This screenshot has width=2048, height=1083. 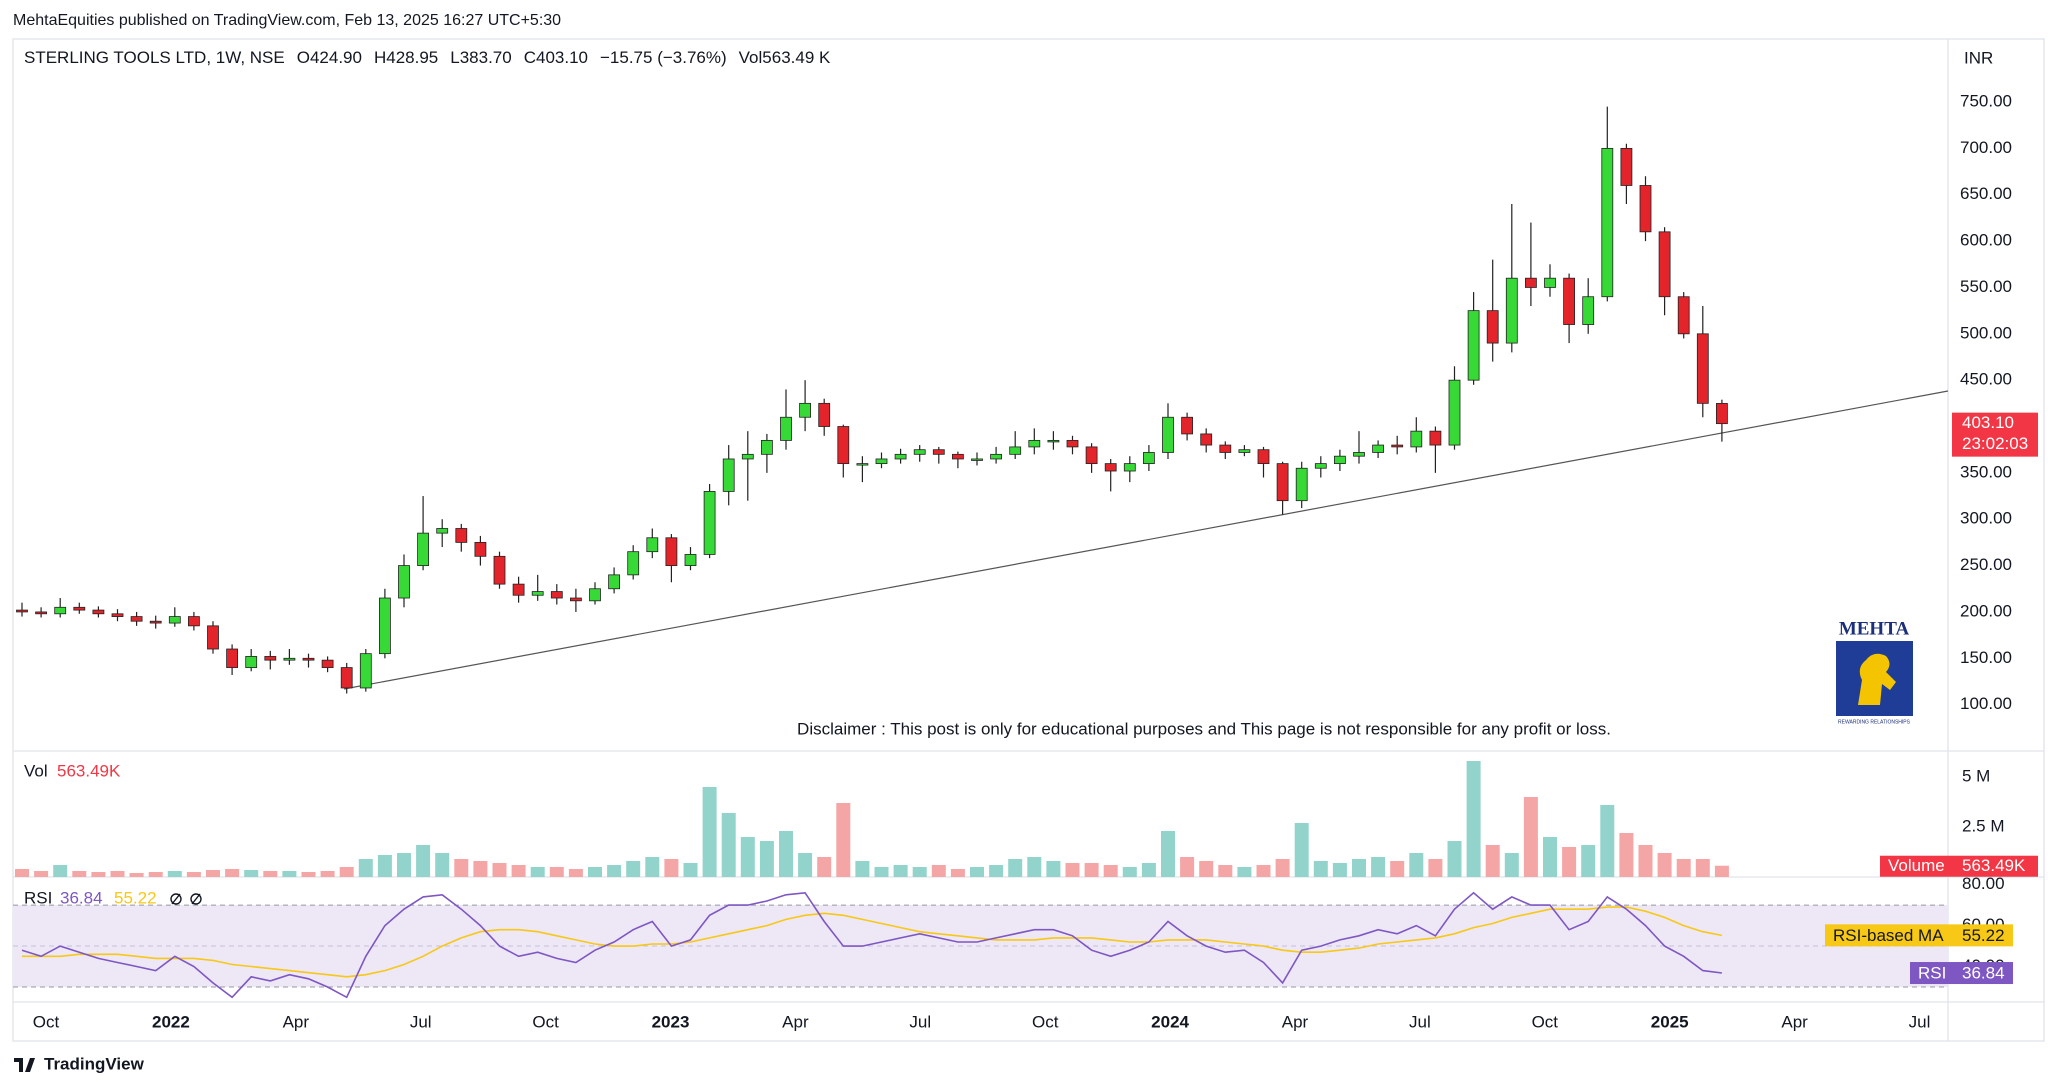 I want to click on last-price: 403.10, so click(x=1988, y=422).